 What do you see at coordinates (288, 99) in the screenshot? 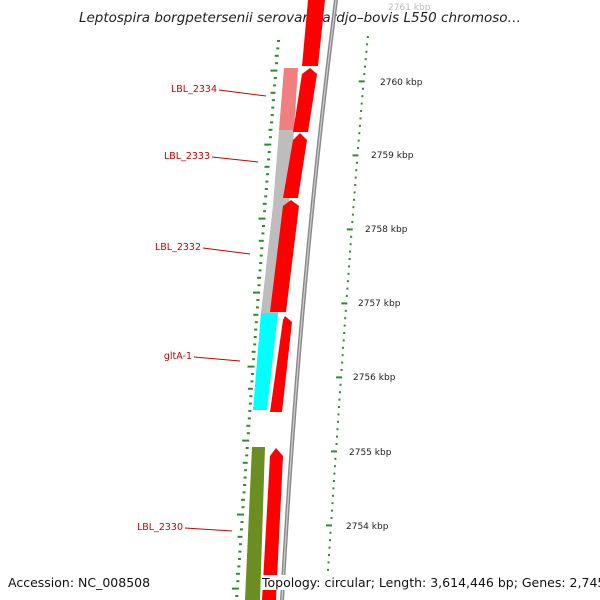
I see `feature-lbl2334` at bounding box center [288, 99].